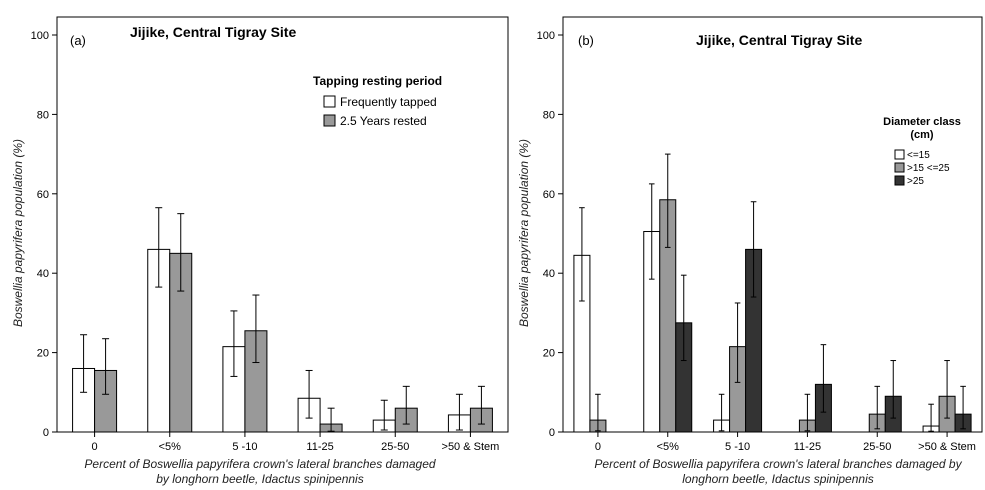  I want to click on panel-b-xlabel-line2: longhorn beetle, Idactus spinipennis, so click(777, 479).